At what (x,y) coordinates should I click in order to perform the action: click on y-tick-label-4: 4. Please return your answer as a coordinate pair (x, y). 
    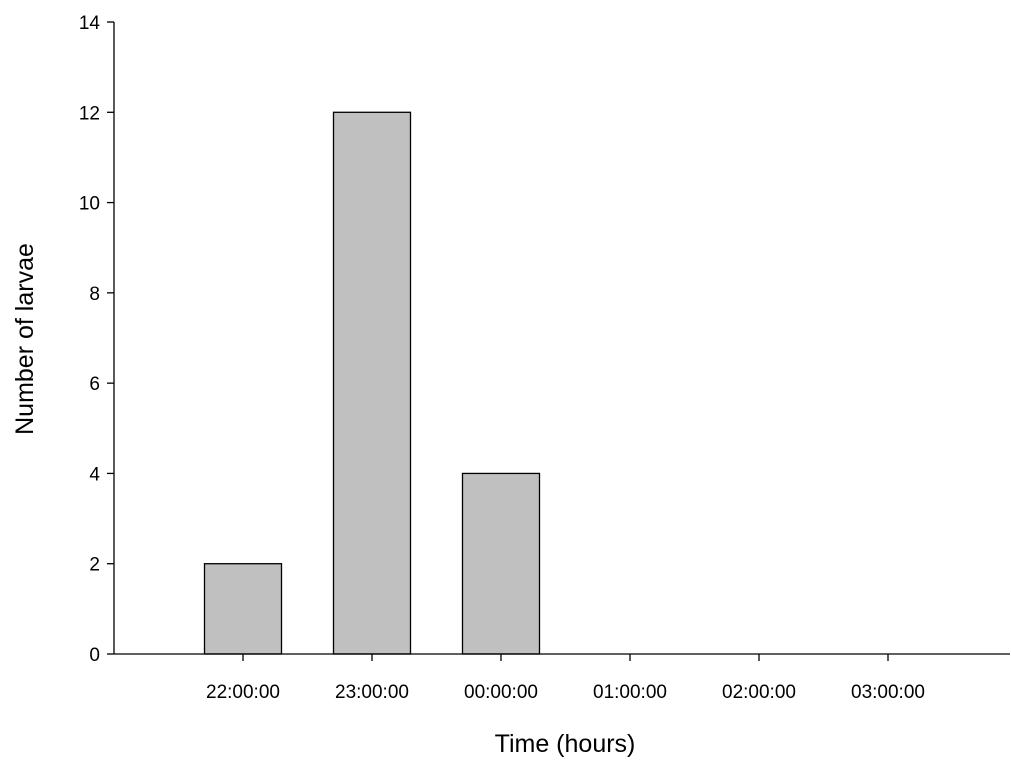
    Looking at the image, I should click on (94, 474).